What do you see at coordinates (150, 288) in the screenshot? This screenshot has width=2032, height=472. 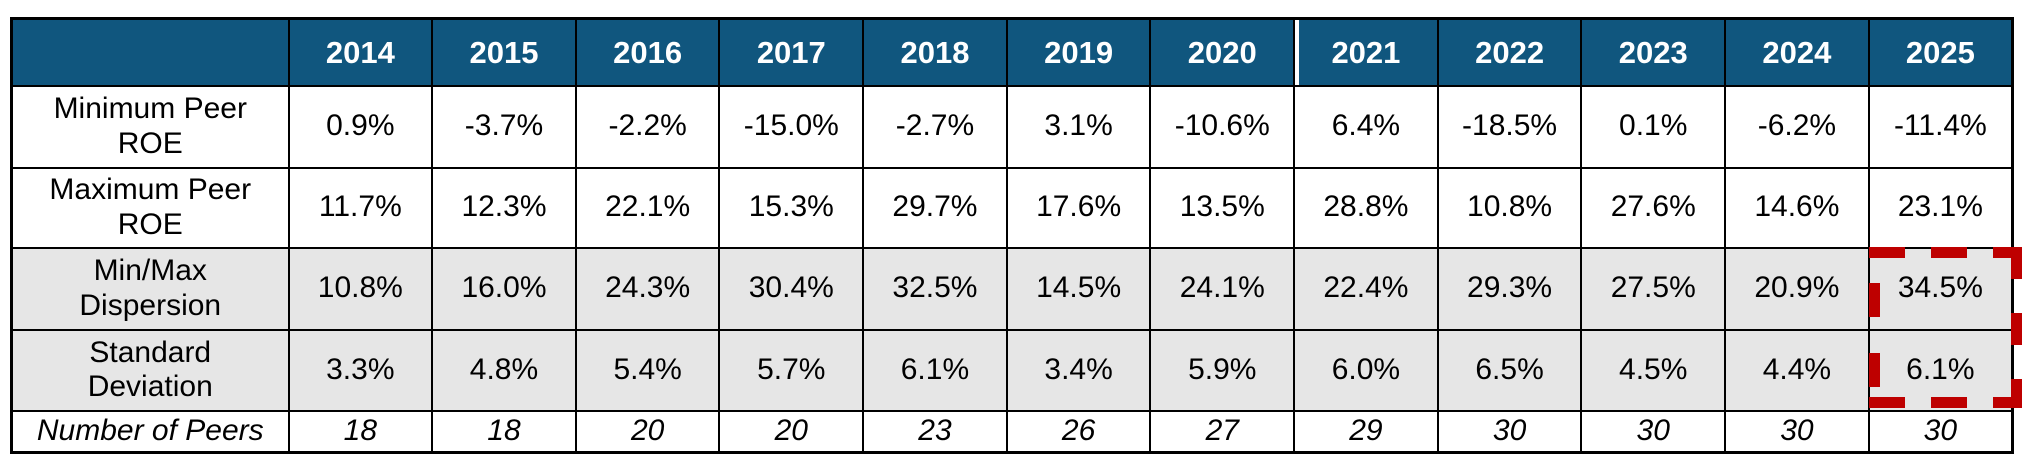 I see `row-label: Min/Max Dispersion` at bounding box center [150, 288].